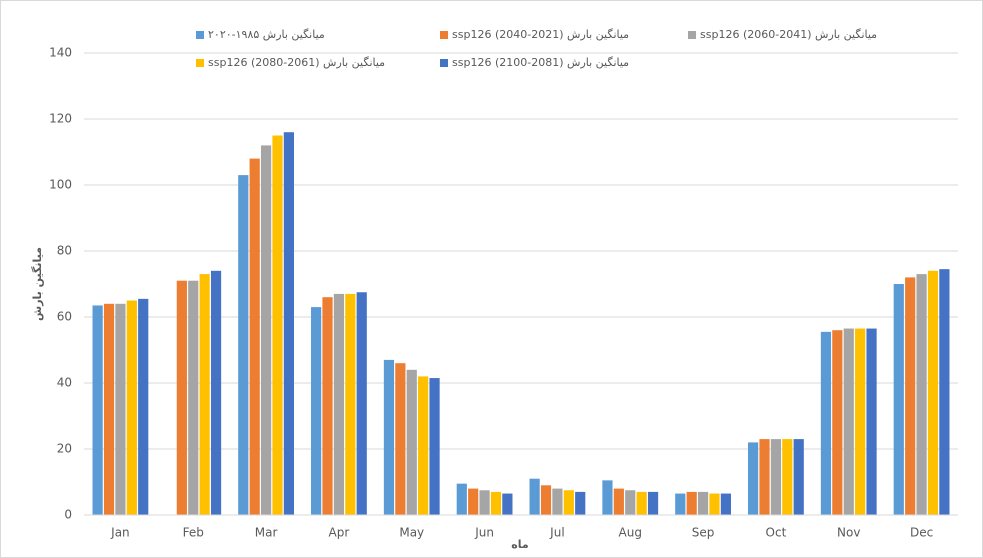 This screenshot has width=983, height=558. Describe the element at coordinates (540, 34) in the screenshot. I see `legend-label: میانگین بارش (2021-2040) ssp126` at that location.